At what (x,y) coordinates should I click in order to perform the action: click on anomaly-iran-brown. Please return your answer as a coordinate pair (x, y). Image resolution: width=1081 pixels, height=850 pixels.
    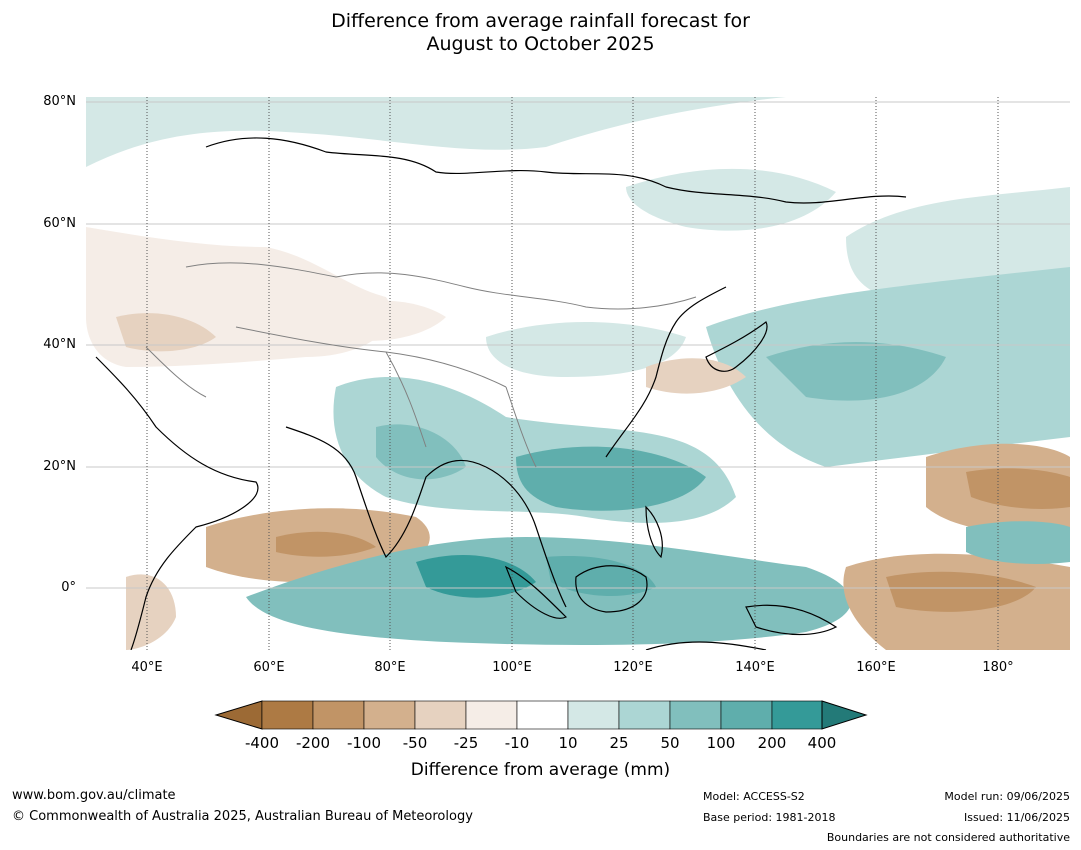
    Looking at the image, I should click on (166, 332).